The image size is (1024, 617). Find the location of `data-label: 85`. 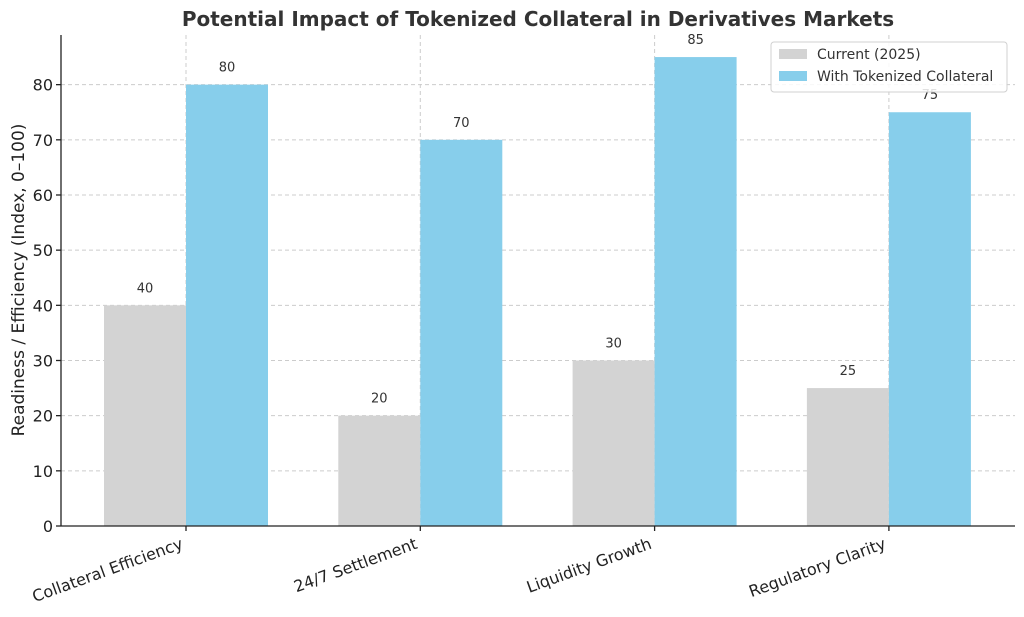

data-label: 85 is located at coordinates (695, 40).